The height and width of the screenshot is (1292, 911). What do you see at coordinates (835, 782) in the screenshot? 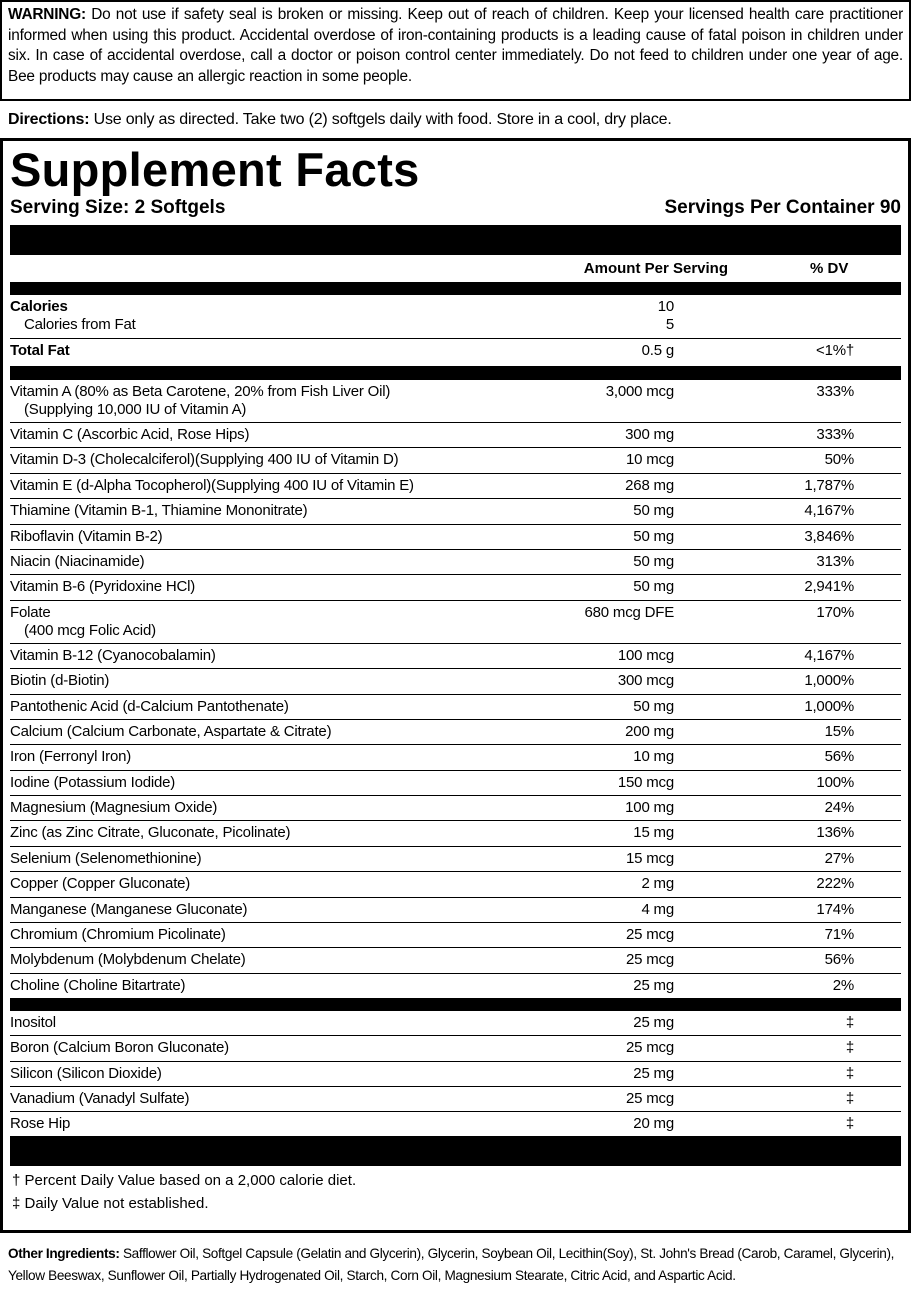
I see `nutrient-dv: 100%` at bounding box center [835, 782].